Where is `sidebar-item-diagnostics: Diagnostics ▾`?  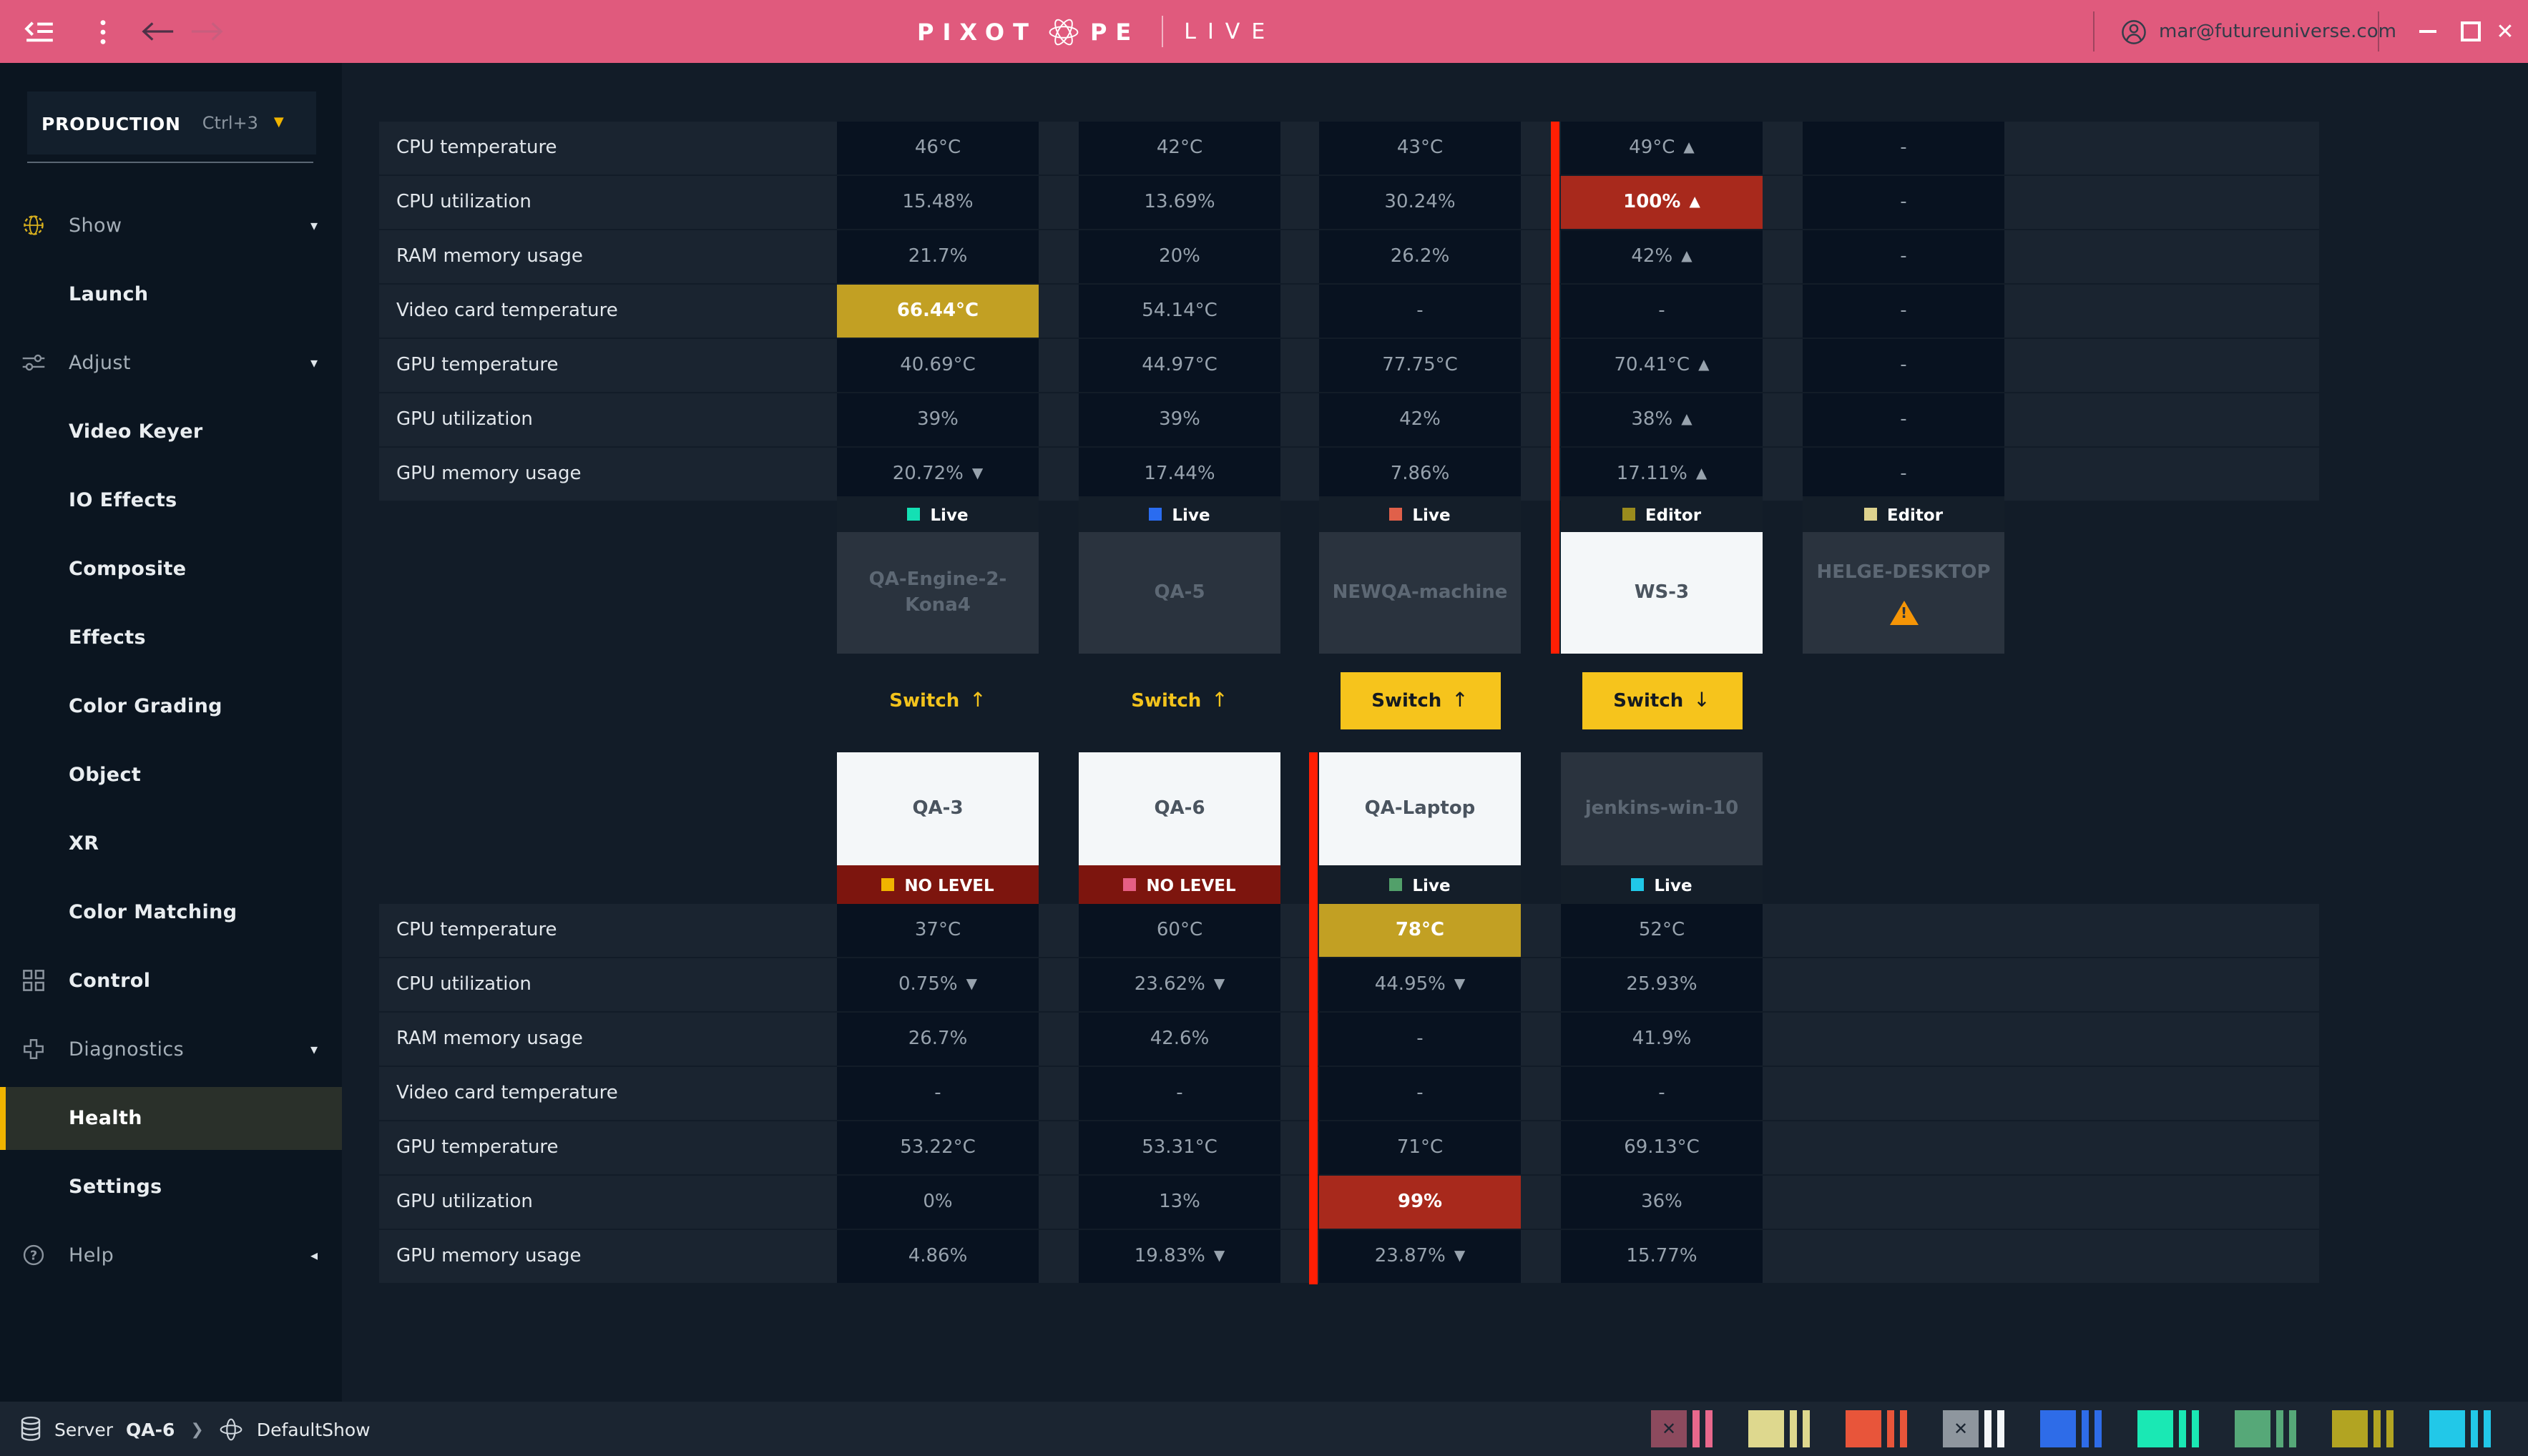 sidebar-item-diagnostics: Diagnostics ▾ is located at coordinates (171, 1049).